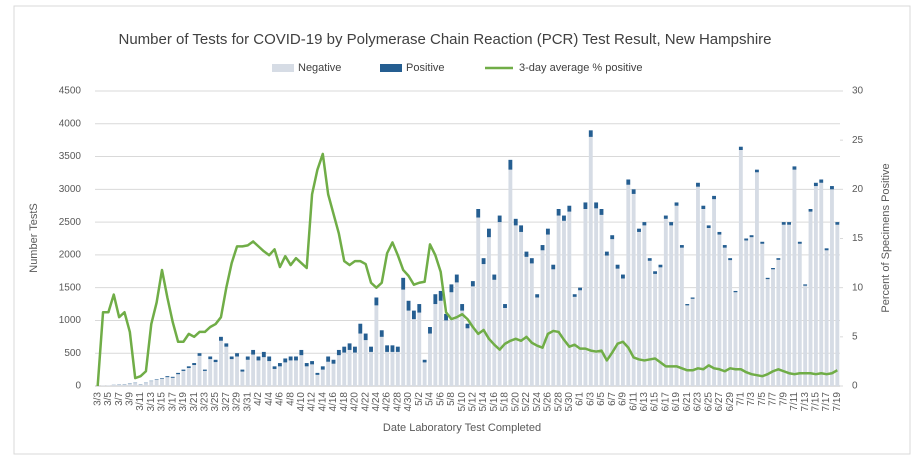 The width and height of the screenshot is (924, 458). What do you see at coordinates (344, 402) in the screenshot?
I see `x-tick-label: 4/18` at bounding box center [344, 402].